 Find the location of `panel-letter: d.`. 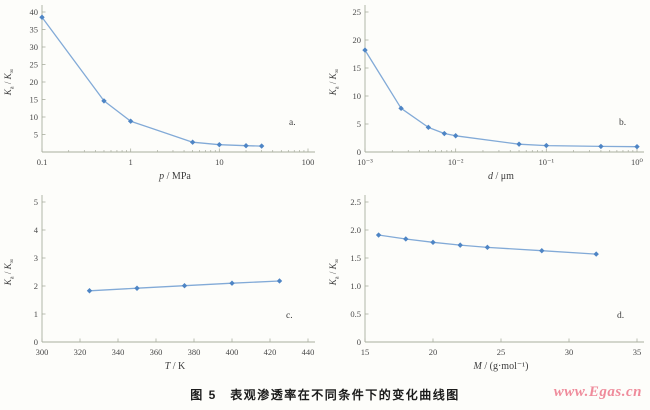

panel-letter: d. is located at coordinates (620, 316).